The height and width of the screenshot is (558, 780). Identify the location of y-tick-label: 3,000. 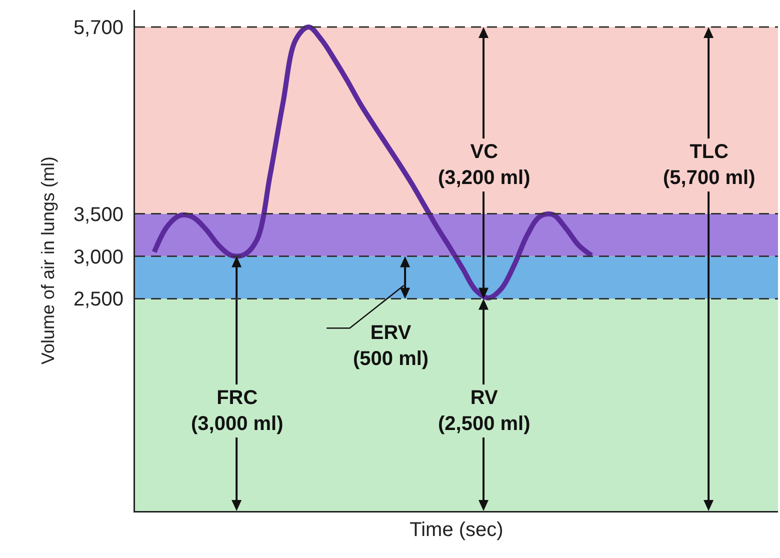
(98, 257).